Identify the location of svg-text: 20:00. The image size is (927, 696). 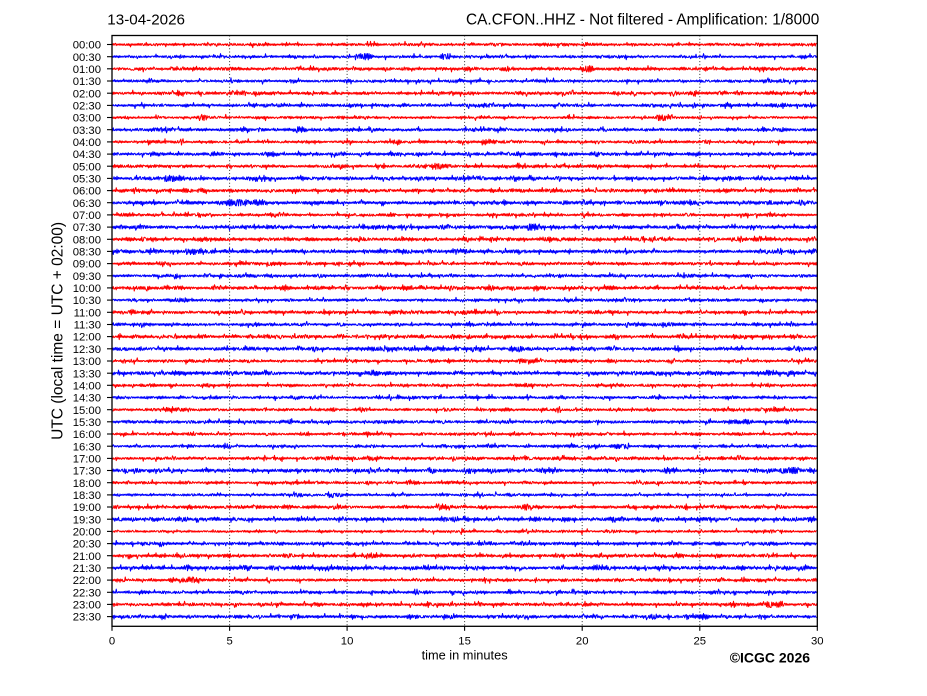
(87, 533).